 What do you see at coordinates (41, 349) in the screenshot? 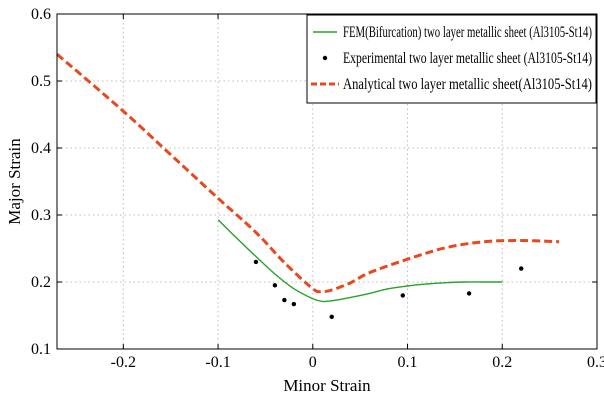
I see `y-tick-label: 0.1` at bounding box center [41, 349].